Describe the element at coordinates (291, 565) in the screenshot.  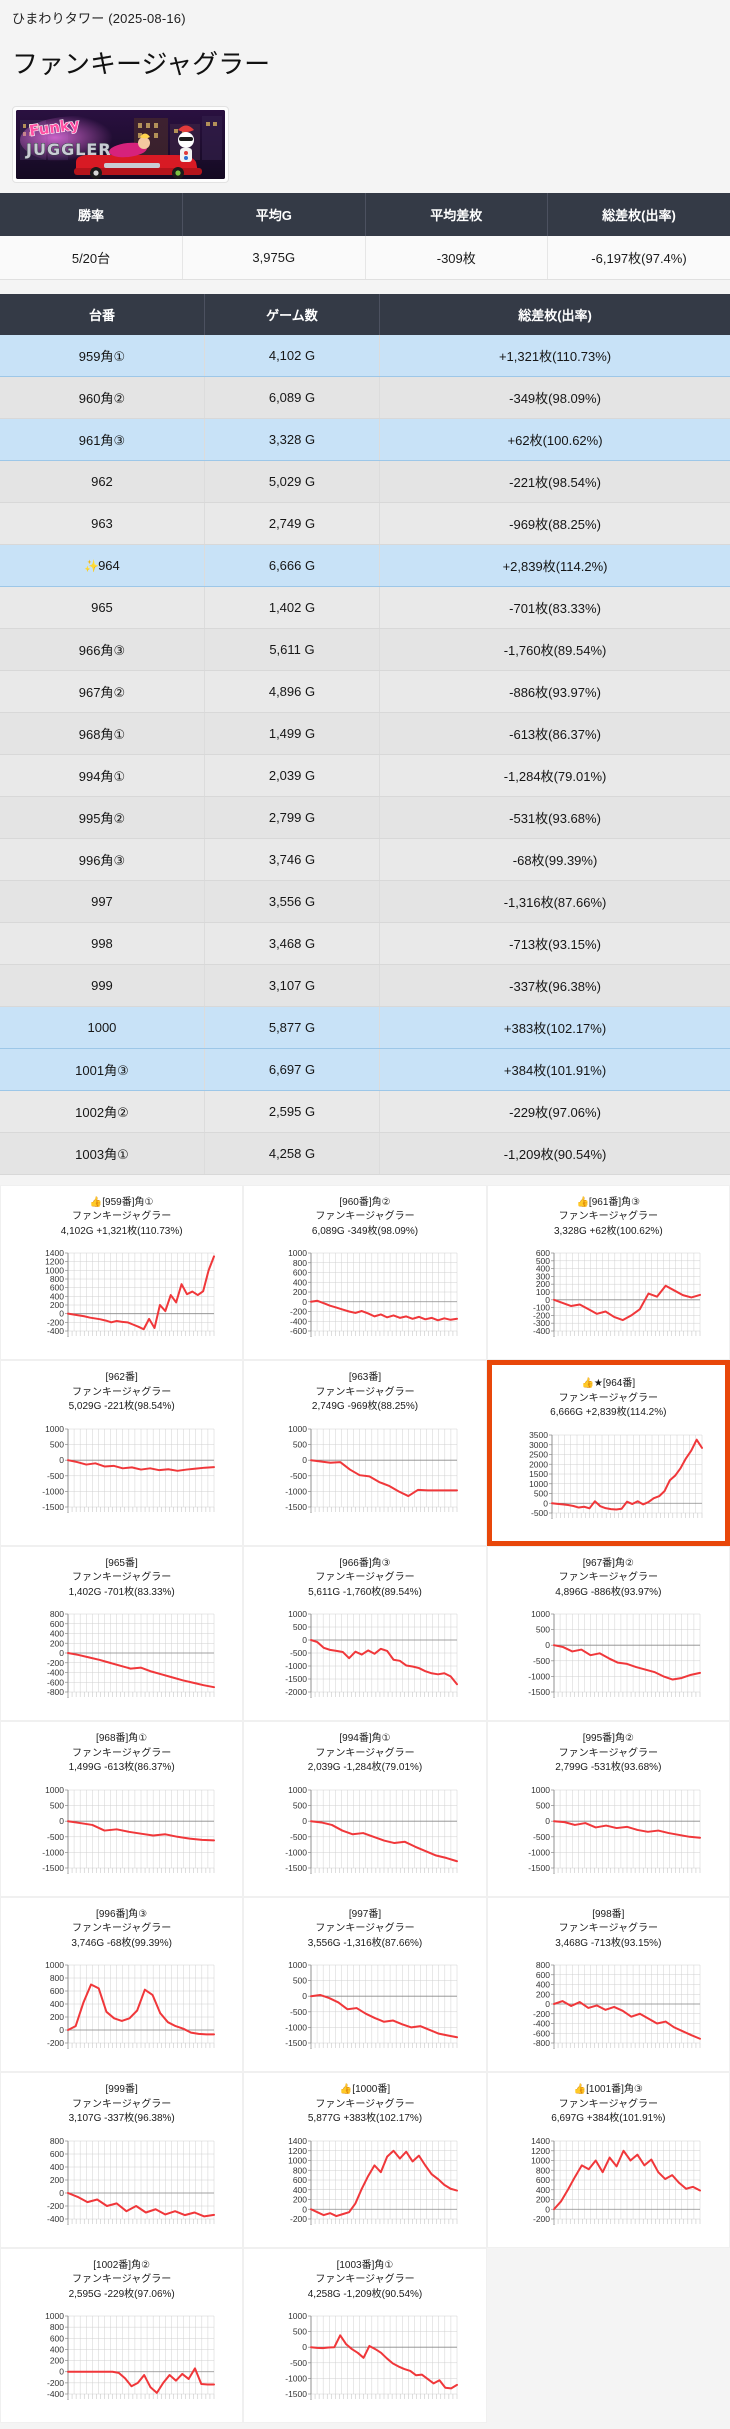
I see `machine-games-cell: 6,666 G` at that location.